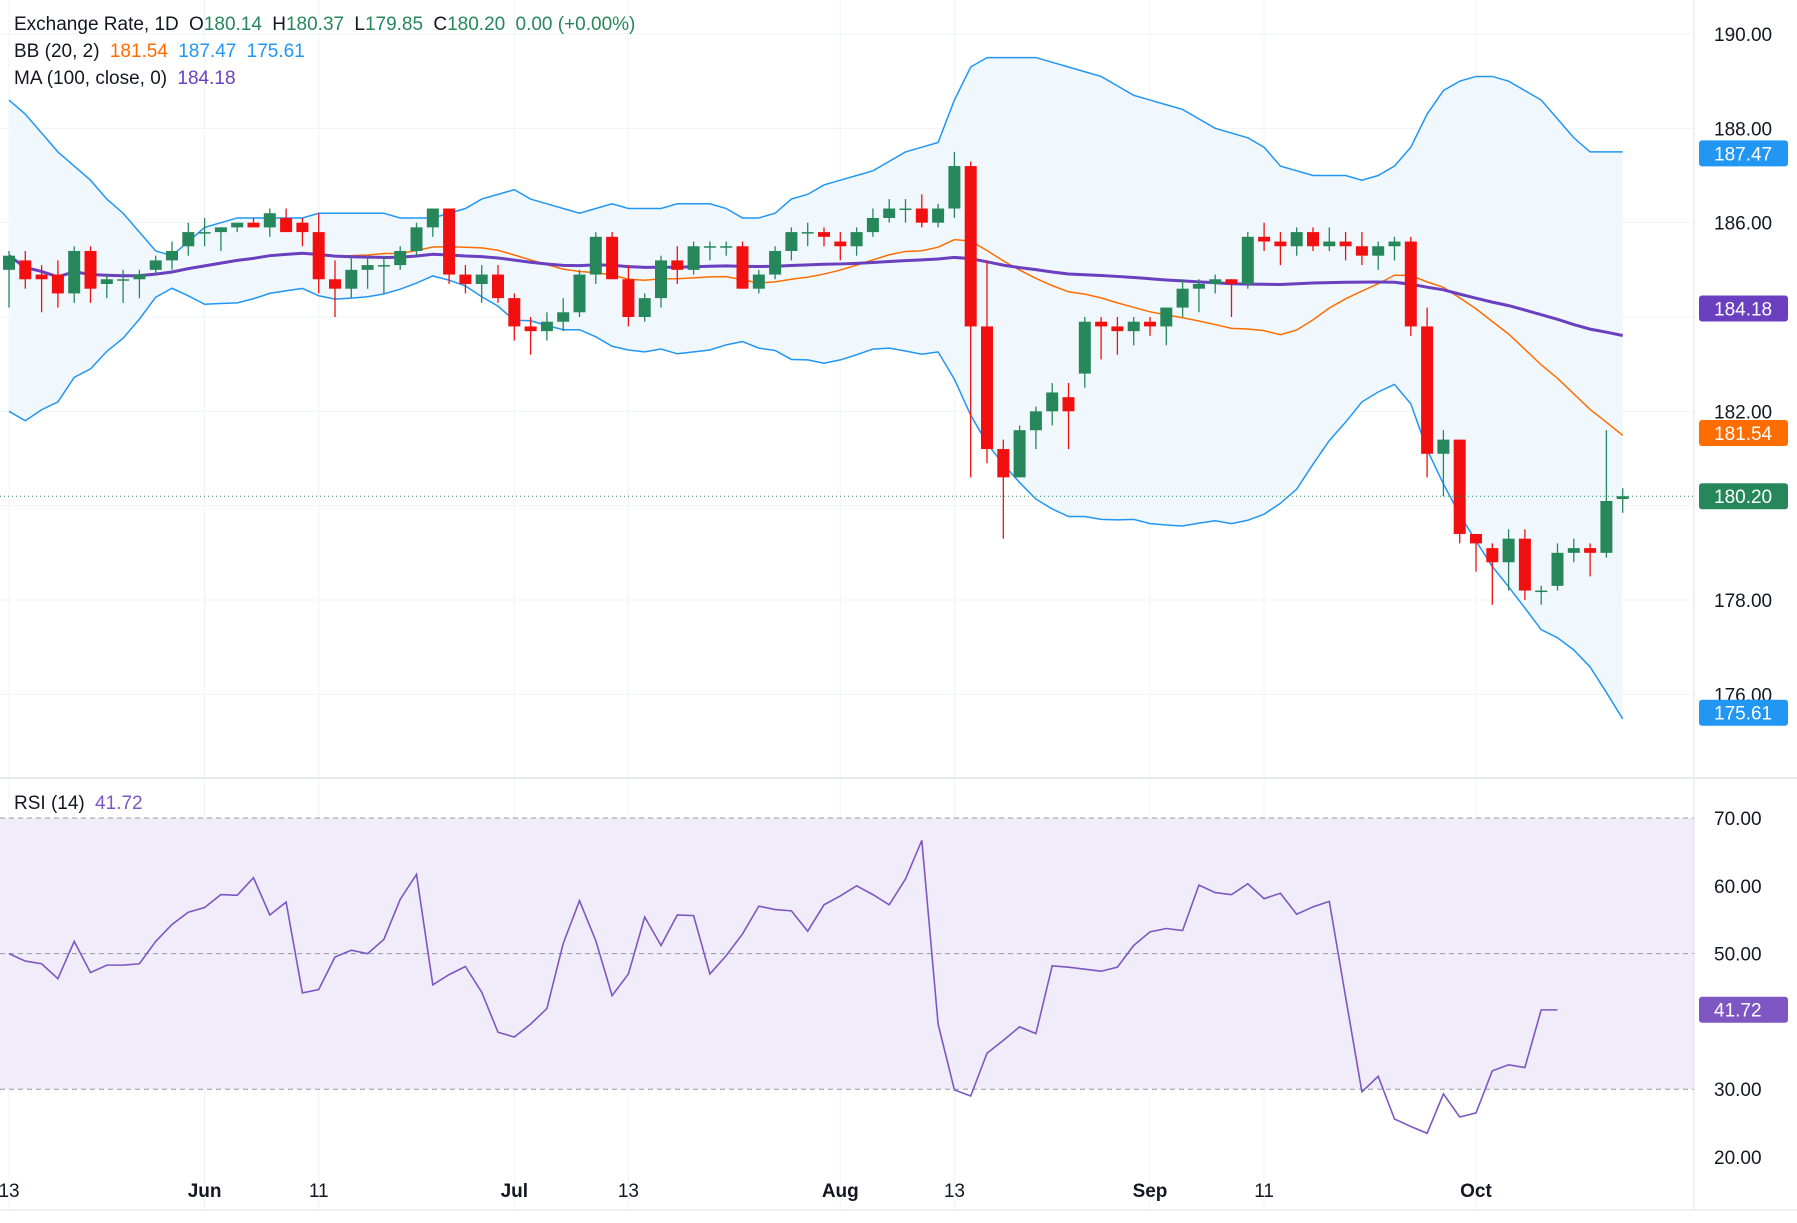  Describe the element at coordinates (1476, 1191) in the screenshot. I see `time-tick-label: Oct` at that location.